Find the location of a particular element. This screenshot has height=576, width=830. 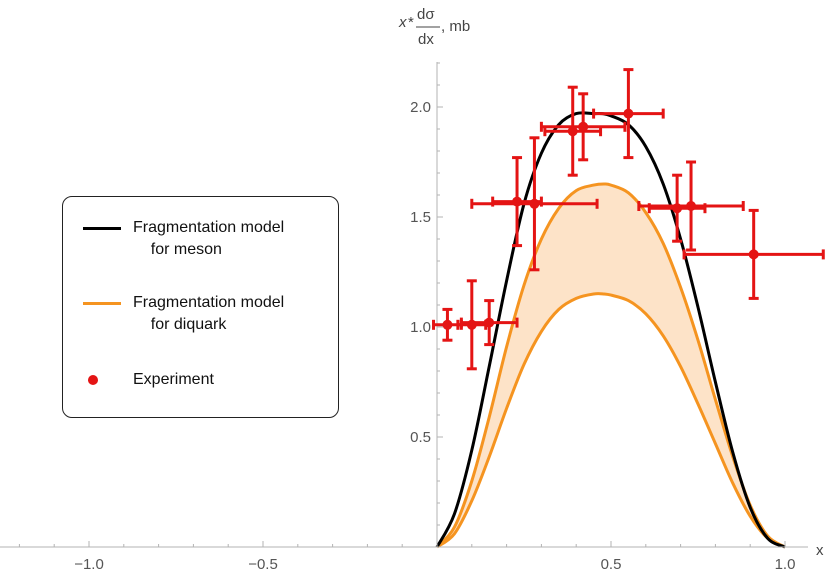

y-tick-label: 1.5 is located at coordinates (420, 217).